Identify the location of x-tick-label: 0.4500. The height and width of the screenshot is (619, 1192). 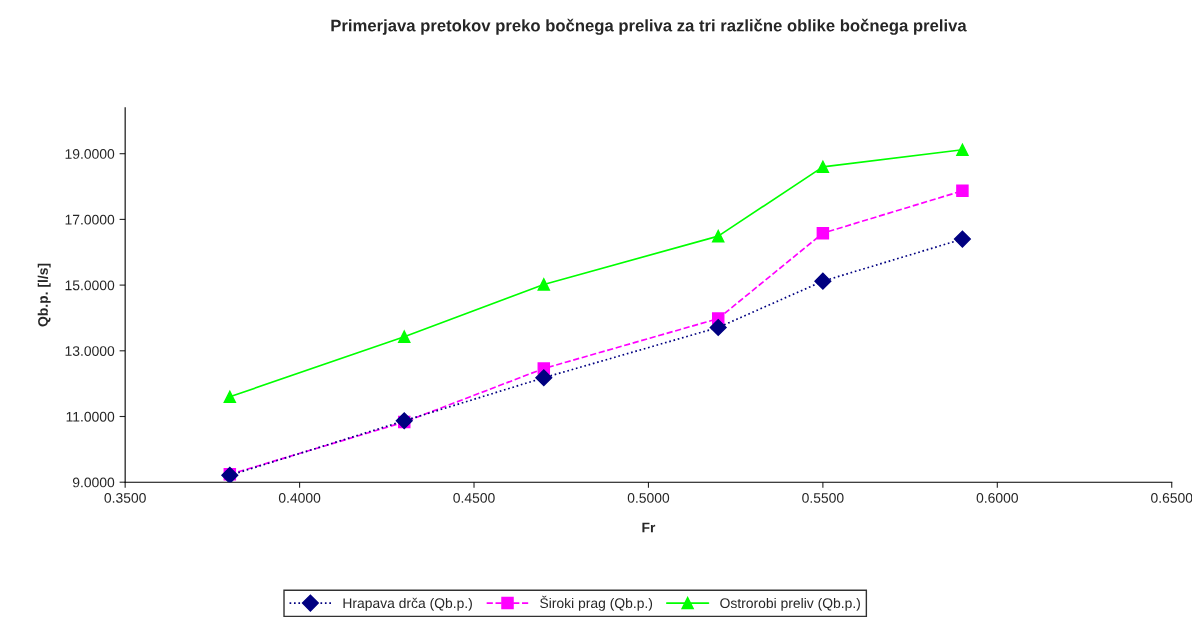
(474, 497).